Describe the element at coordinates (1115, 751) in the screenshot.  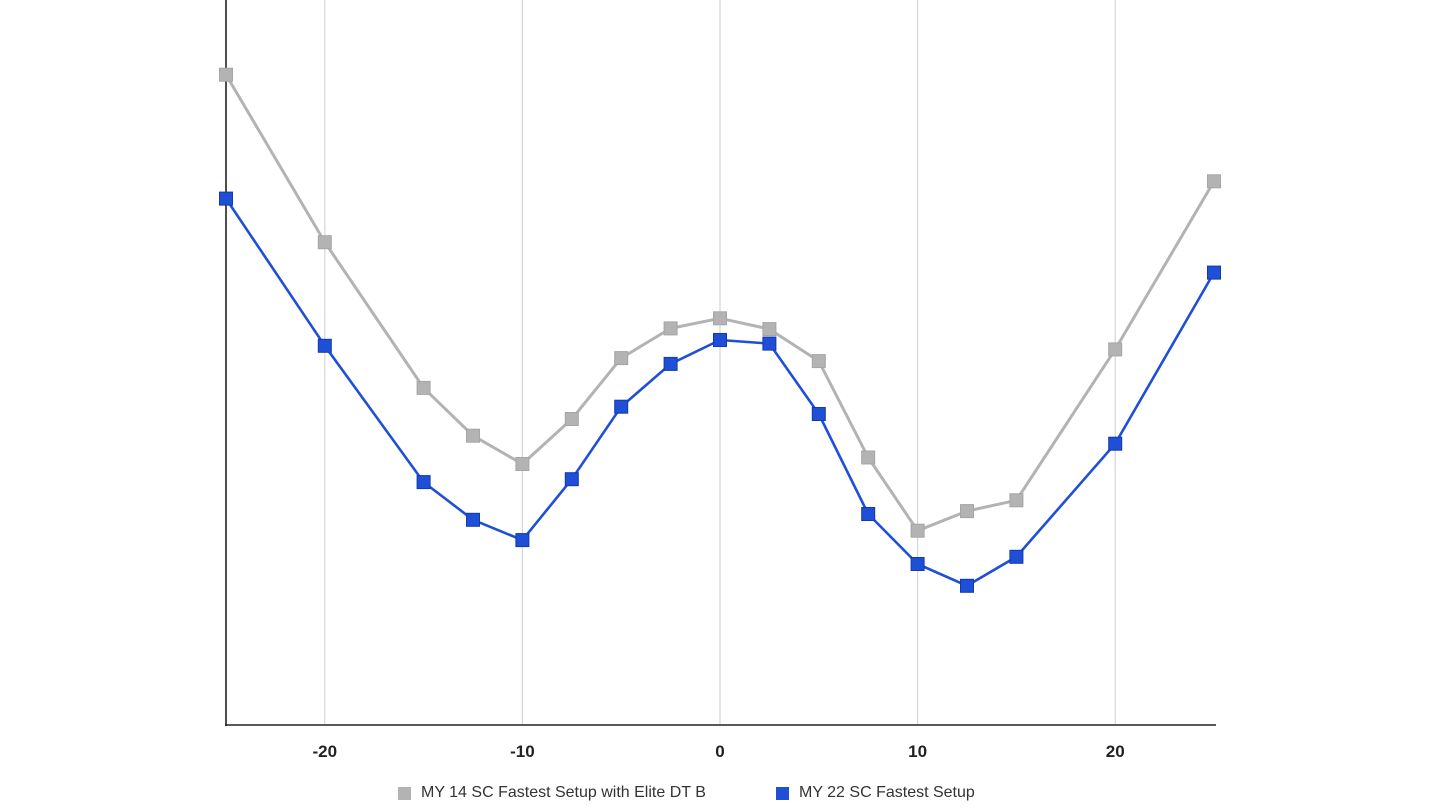
I see `x-tick-label-4: 20` at that location.